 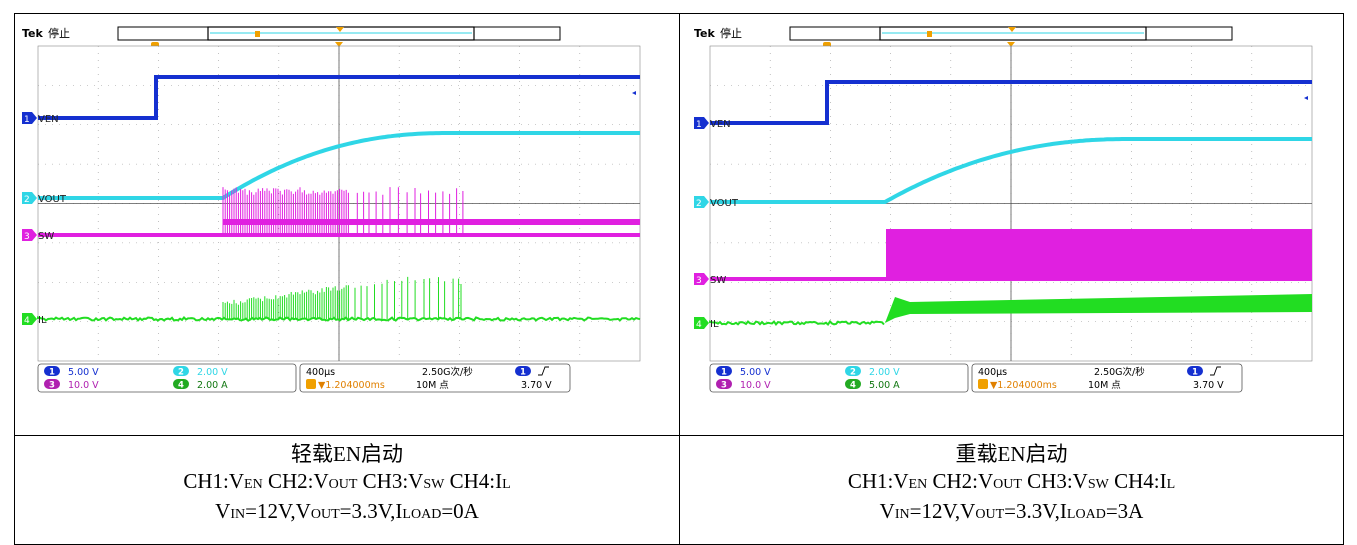 I want to click on channel-marker-ch4, so click(x=701, y=323).